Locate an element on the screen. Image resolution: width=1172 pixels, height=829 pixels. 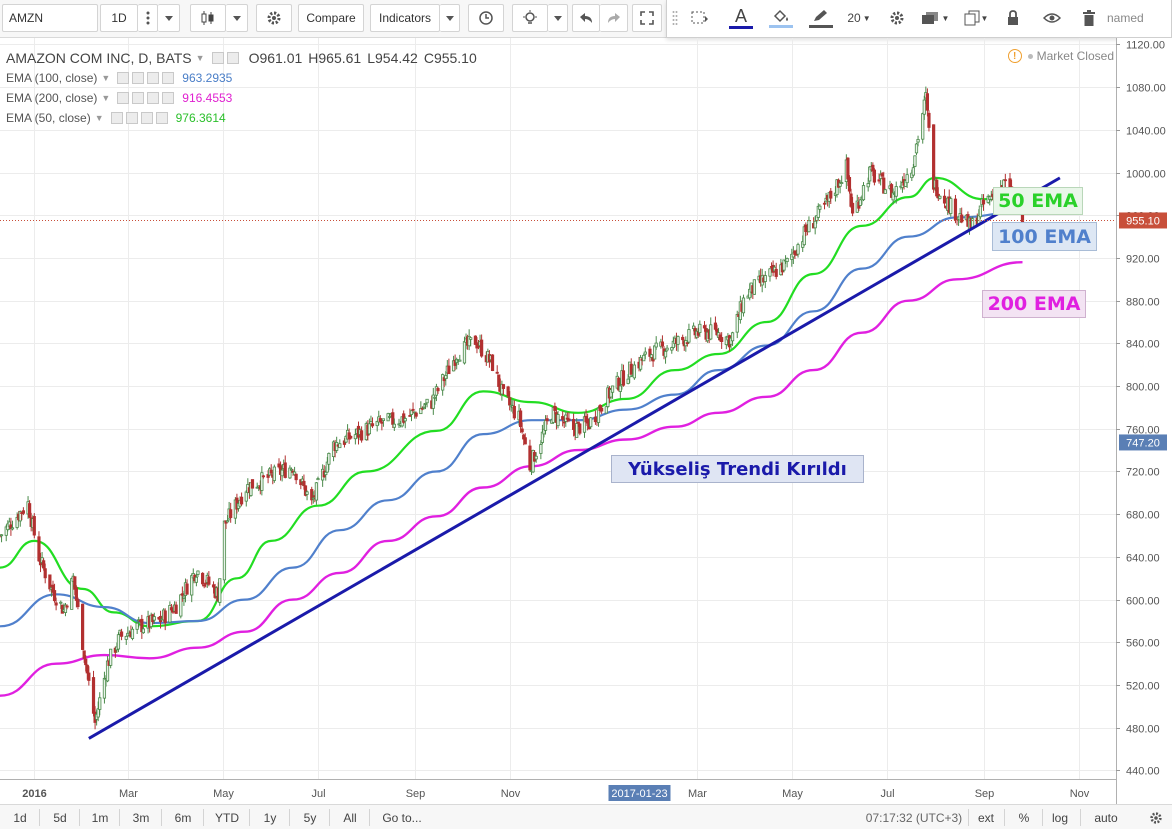
ema50-chevron-icon: ▼ is located at coordinates (99, 118).